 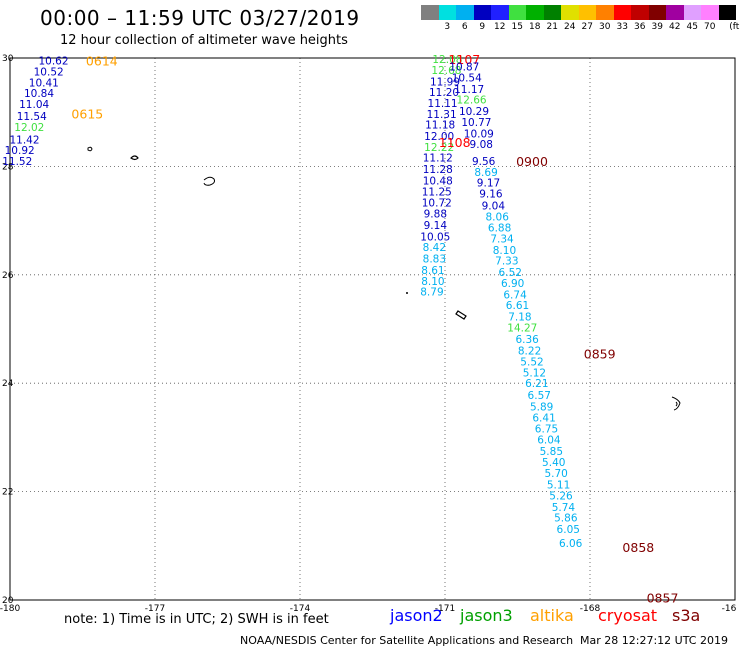 What do you see at coordinates (200, 18) in the screenshot?
I see `map-title: 00:00 – 11:59 UTC 03/27/2019` at bounding box center [200, 18].